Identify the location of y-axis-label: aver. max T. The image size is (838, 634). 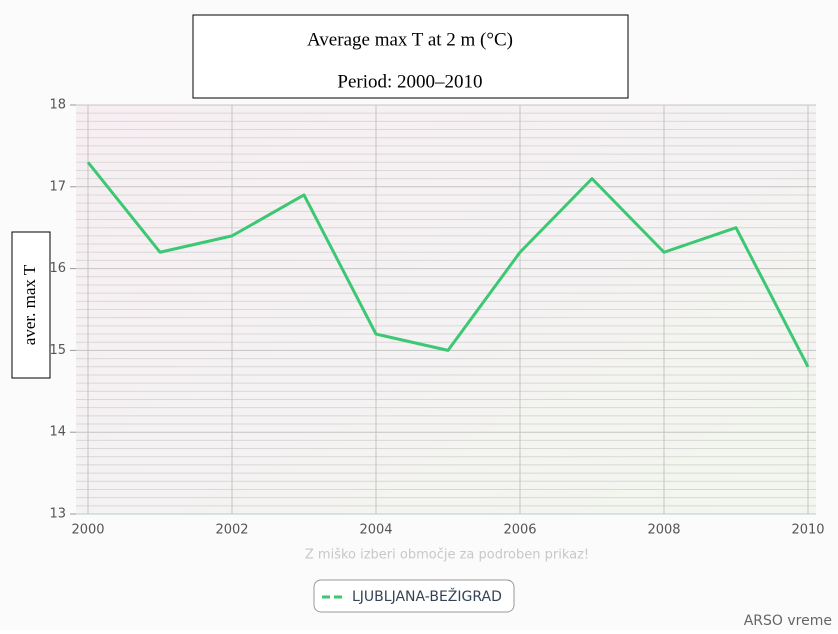
(29, 304).